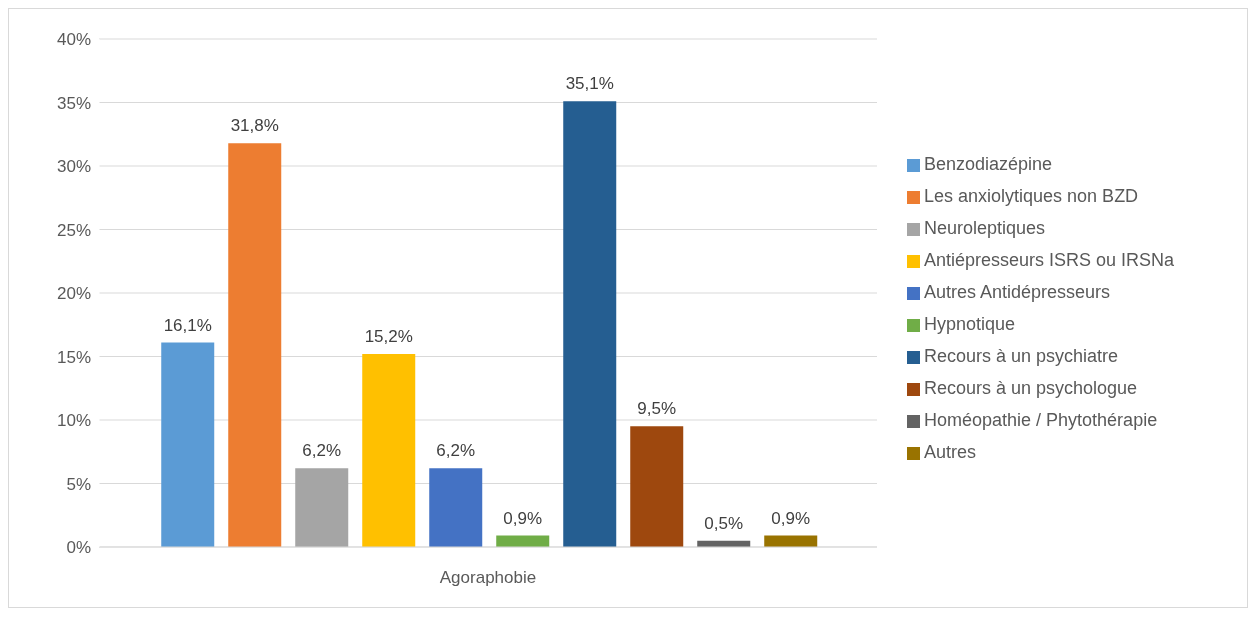  Describe the element at coordinates (78, 548) in the screenshot. I see `y-tick-label: 0%` at that location.